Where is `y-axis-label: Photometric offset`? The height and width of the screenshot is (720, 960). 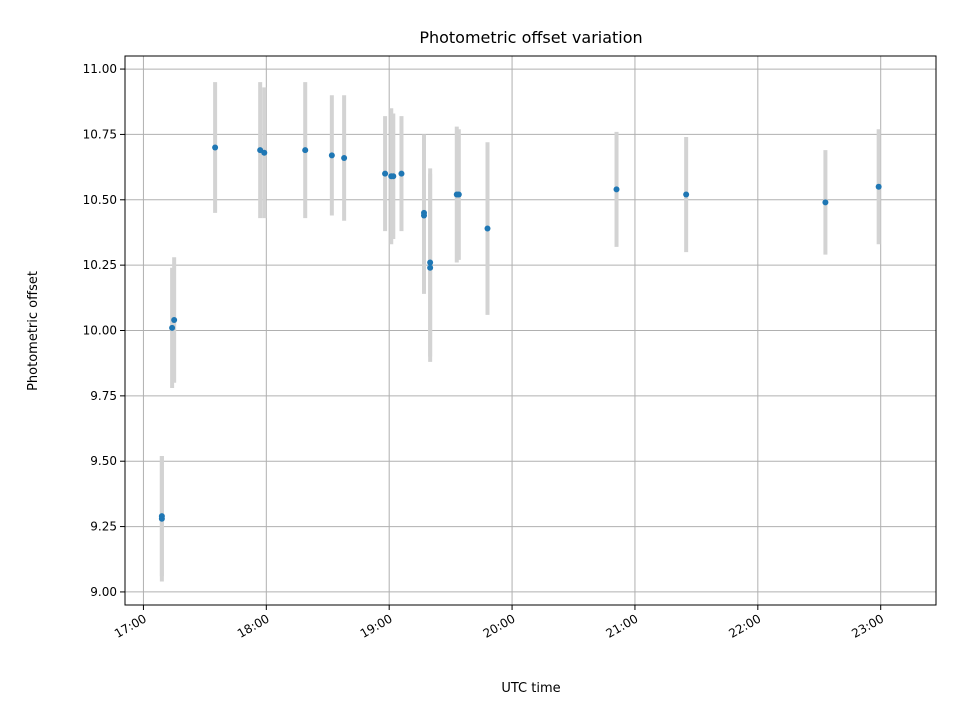 y-axis-label: Photometric offset is located at coordinates (33, 331).